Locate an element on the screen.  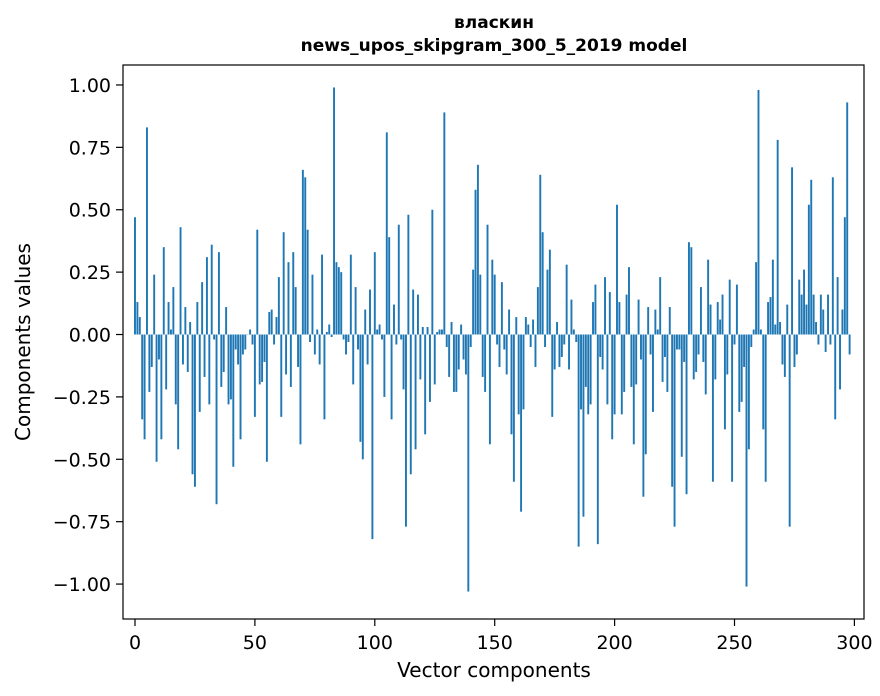
x-tick-label: 100 is located at coordinates (375, 643).